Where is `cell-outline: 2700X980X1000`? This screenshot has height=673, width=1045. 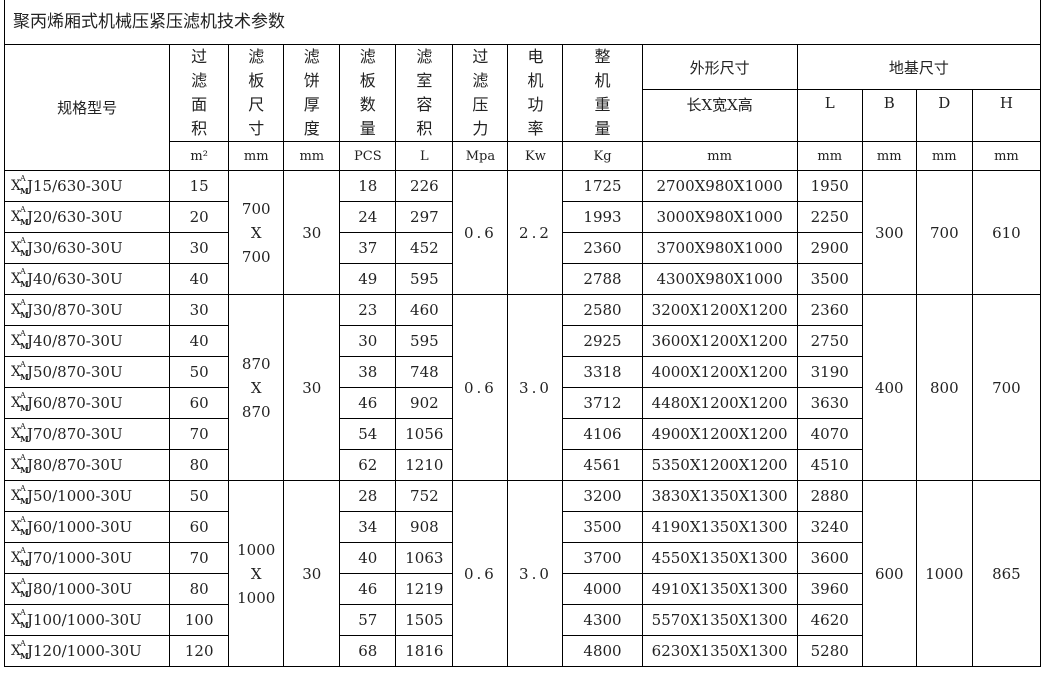 cell-outline: 2700X980X1000 is located at coordinates (719, 186).